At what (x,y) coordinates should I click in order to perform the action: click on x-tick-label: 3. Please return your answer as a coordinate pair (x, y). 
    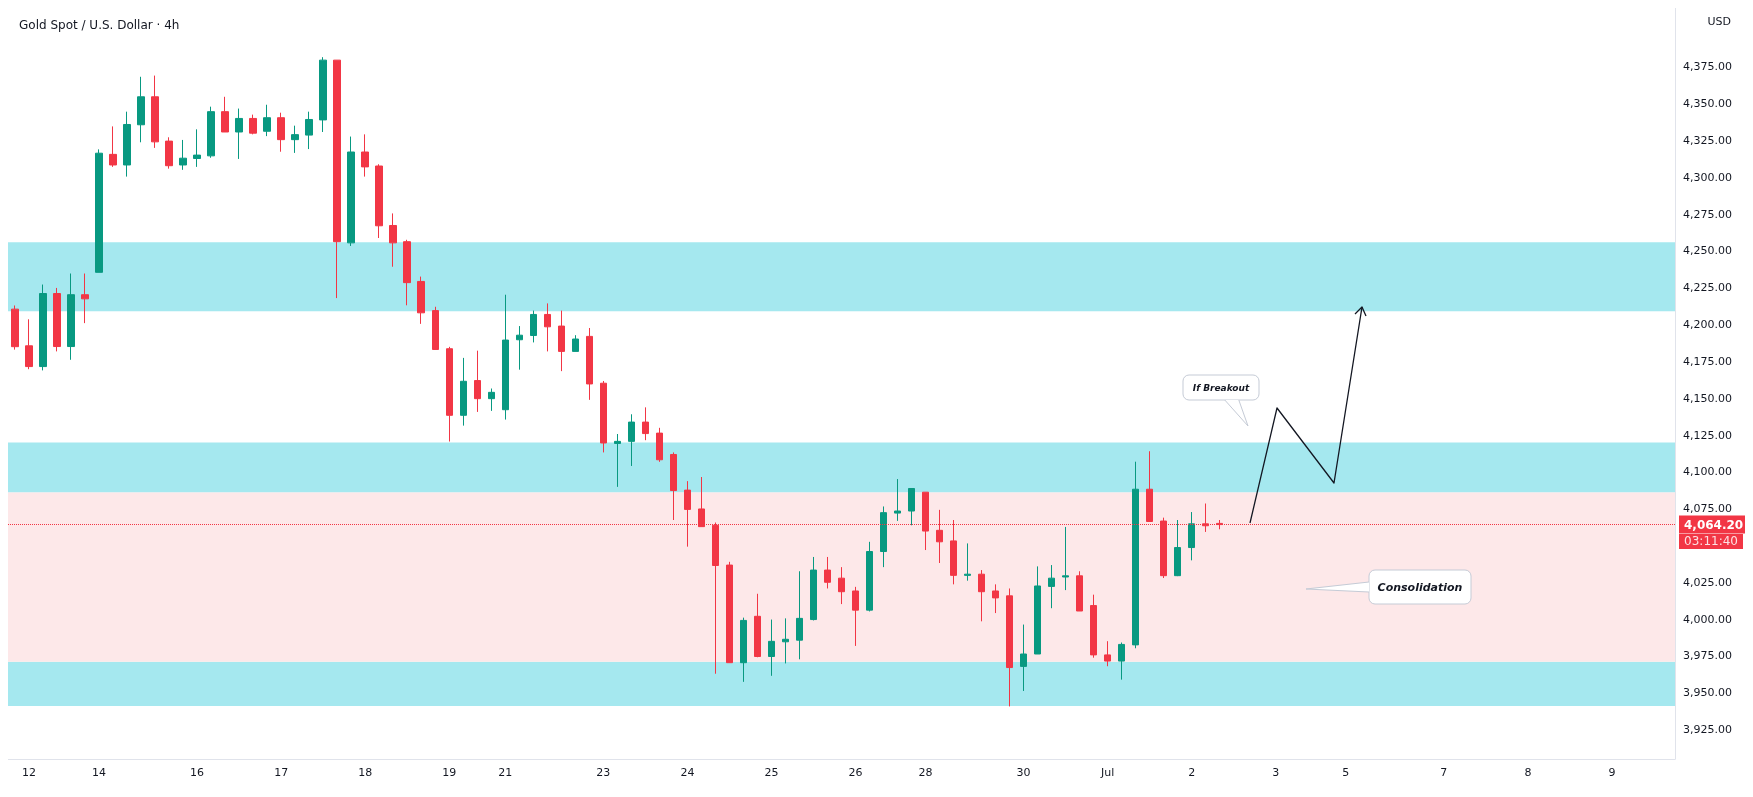
    Looking at the image, I should click on (1276, 772).